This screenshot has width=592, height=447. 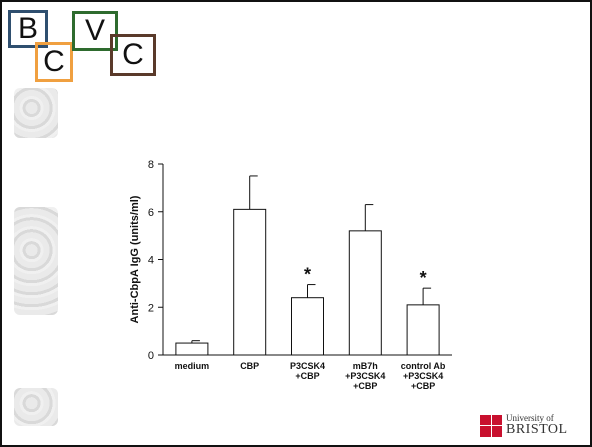 I want to click on university-logo: University of BRISTOL, so click(x=524, y=425).